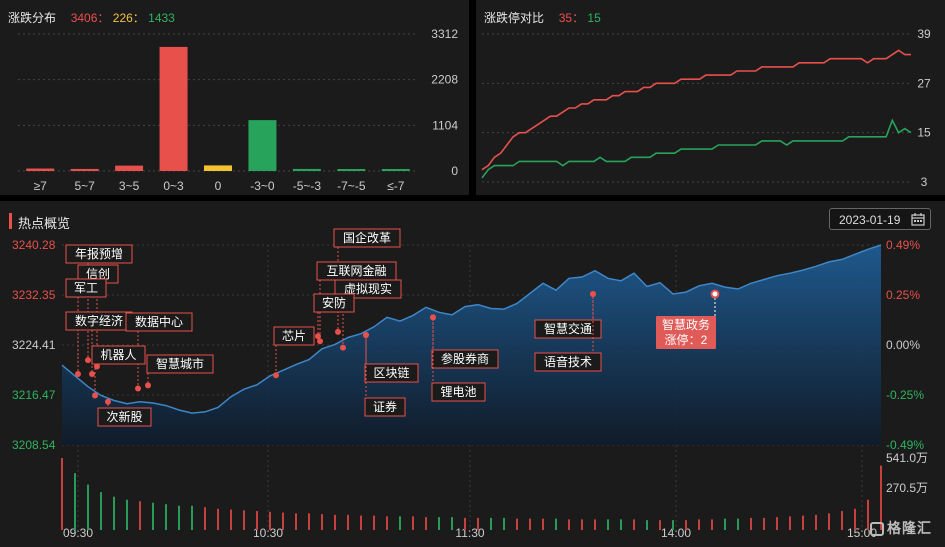 The width and height of the screenshot is (945, 547). Describe the element at coordinates (368, 288) in the screenshot. I see `annotation-label: 虚拟现实` at that location.